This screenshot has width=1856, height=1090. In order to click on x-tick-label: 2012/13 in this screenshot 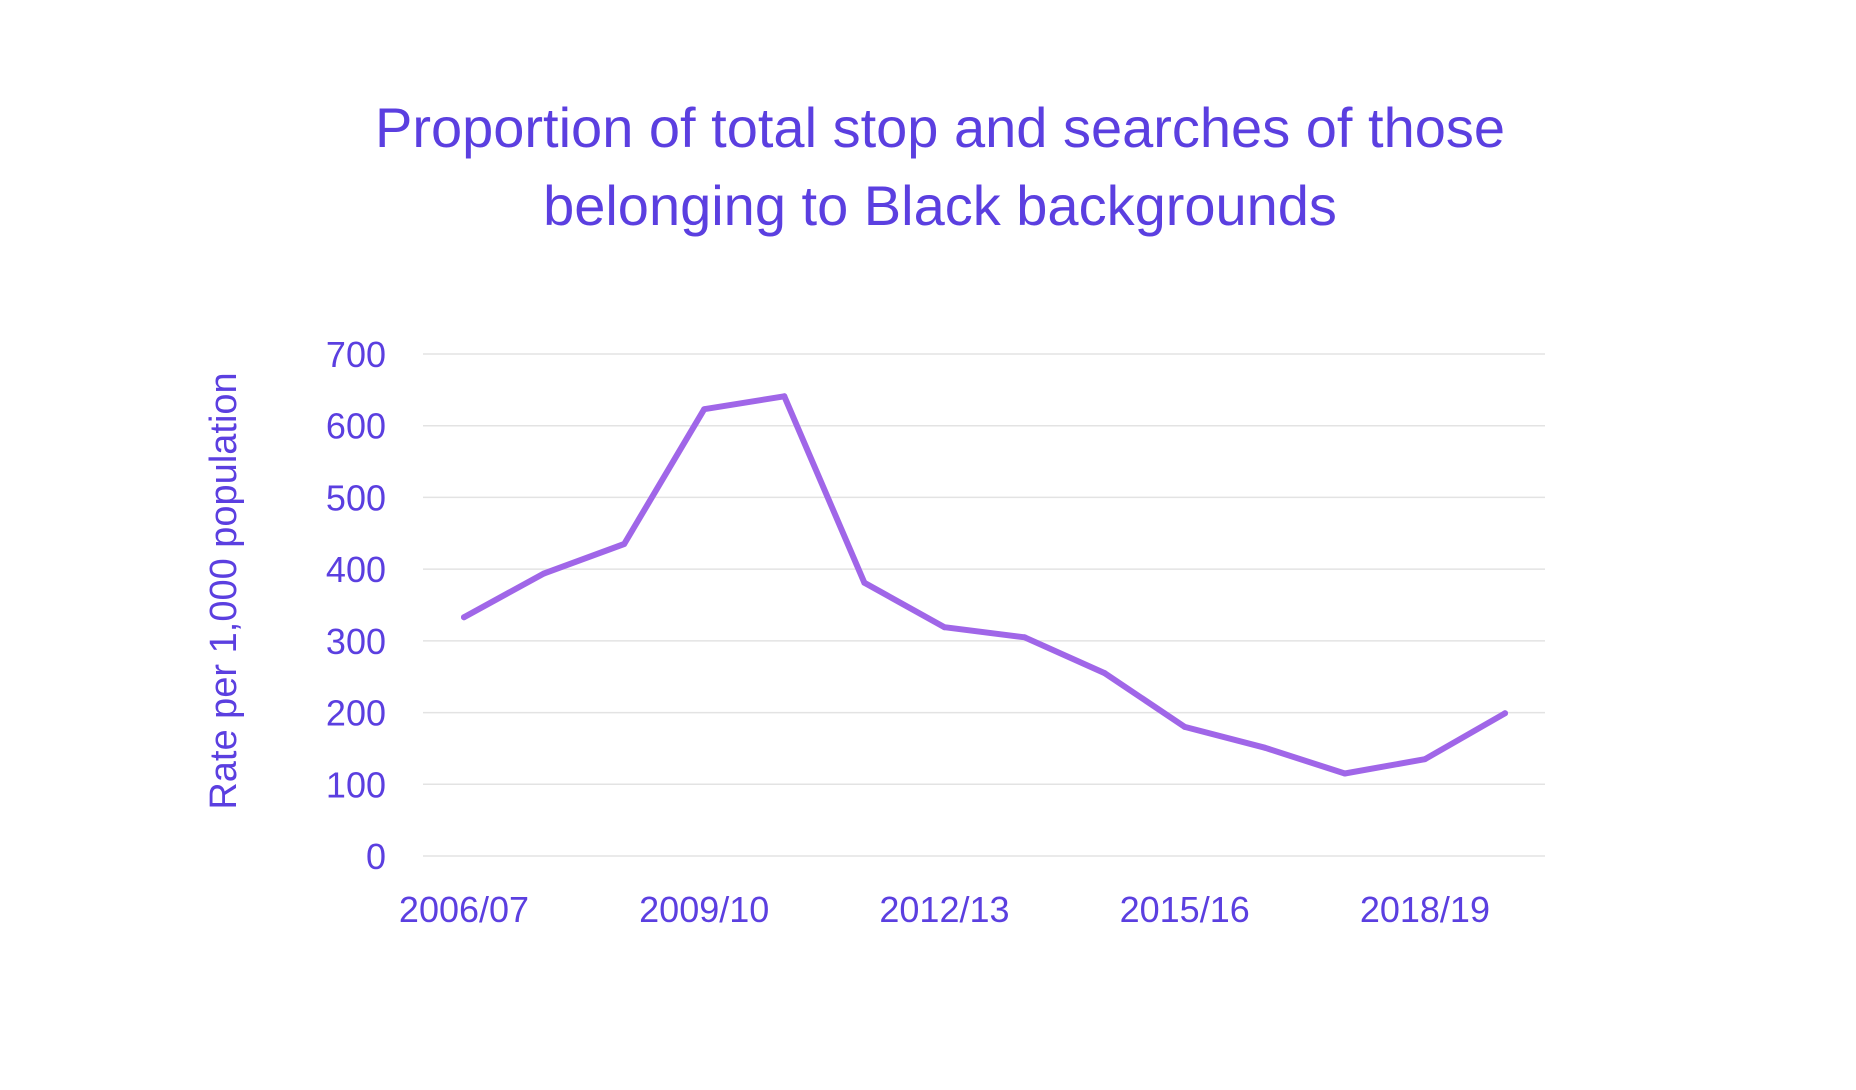, I will do `click(944, 909)`.